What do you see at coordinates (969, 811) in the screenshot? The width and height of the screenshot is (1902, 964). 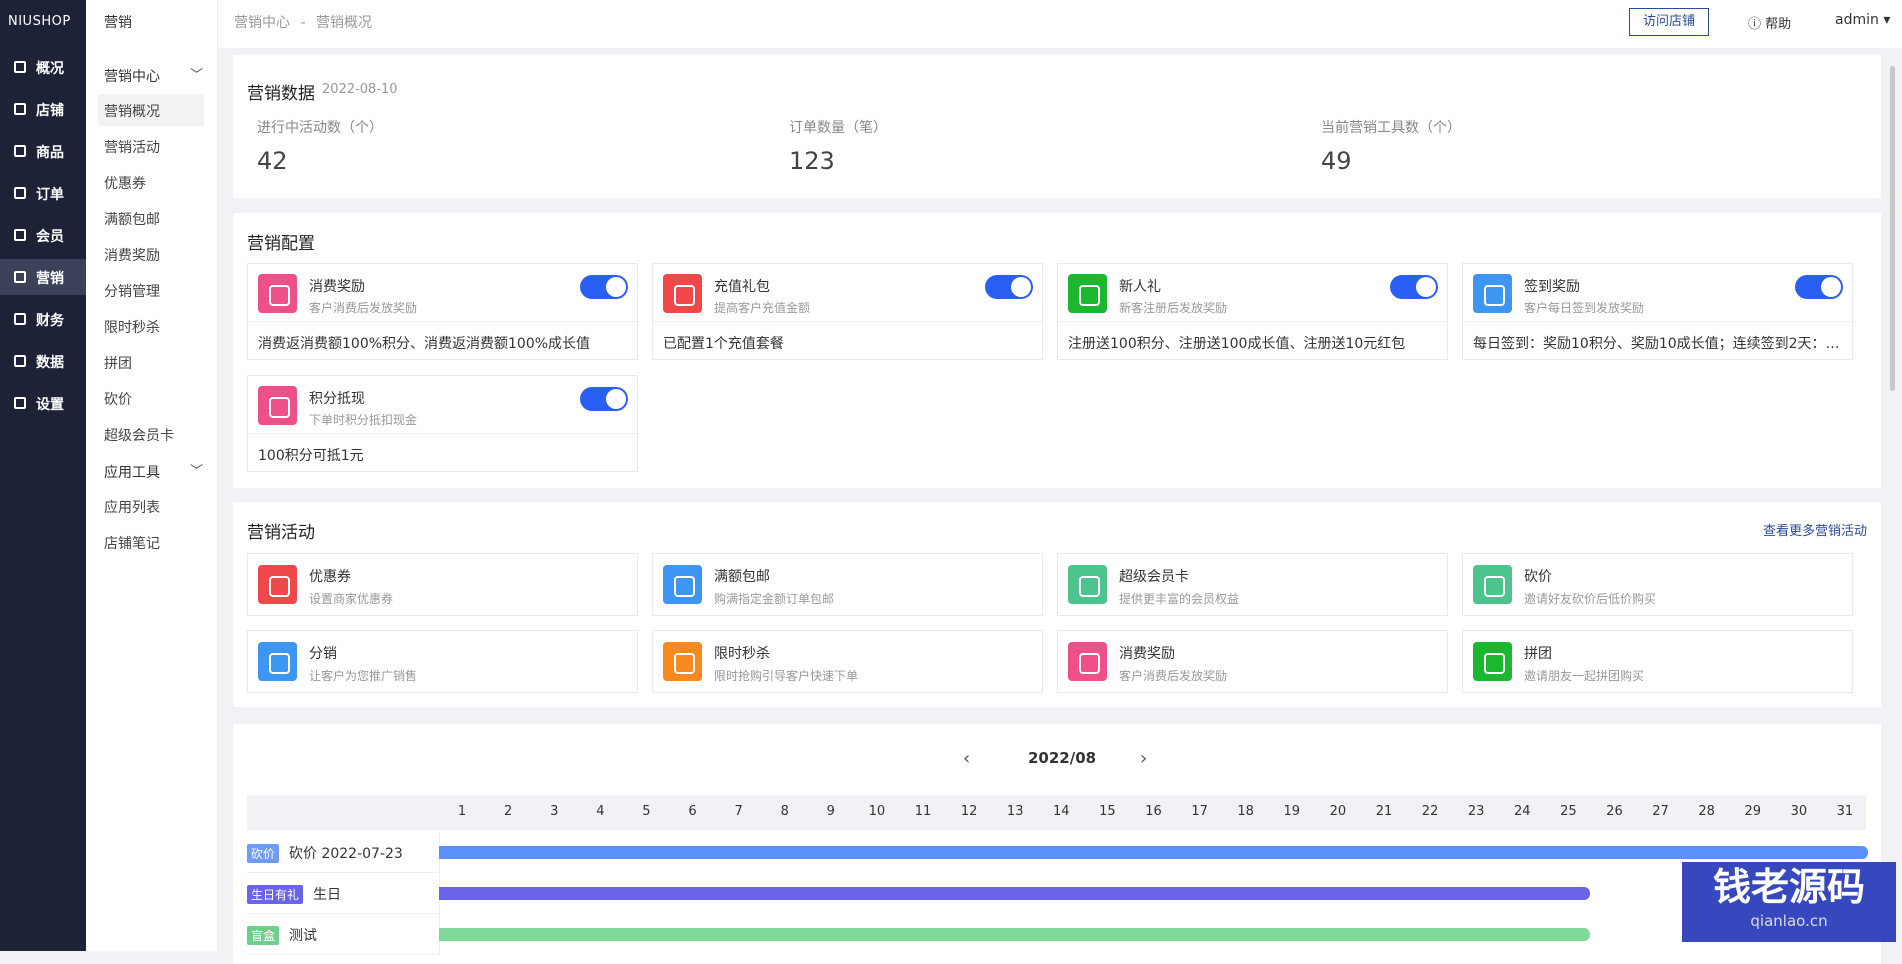 I see `day-label: 12` at bounding box center [969, 811].